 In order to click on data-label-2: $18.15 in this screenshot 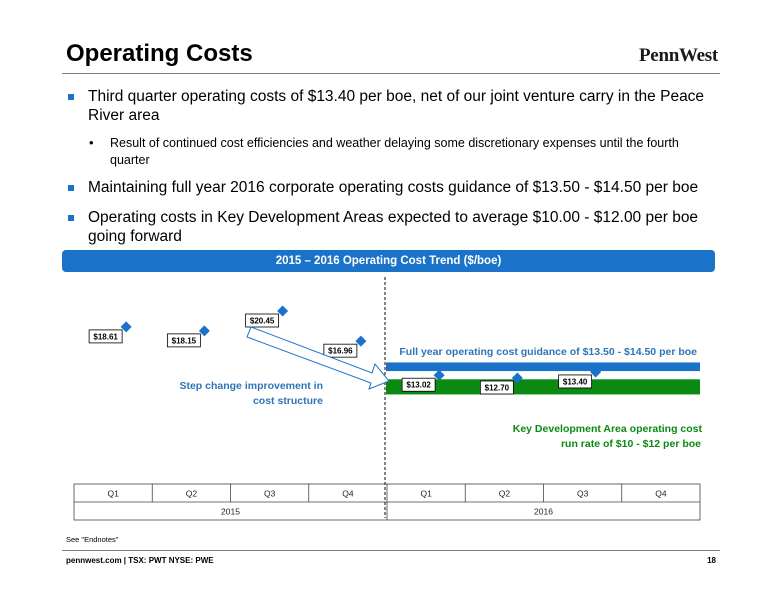, I will do `click(183, 340)`.